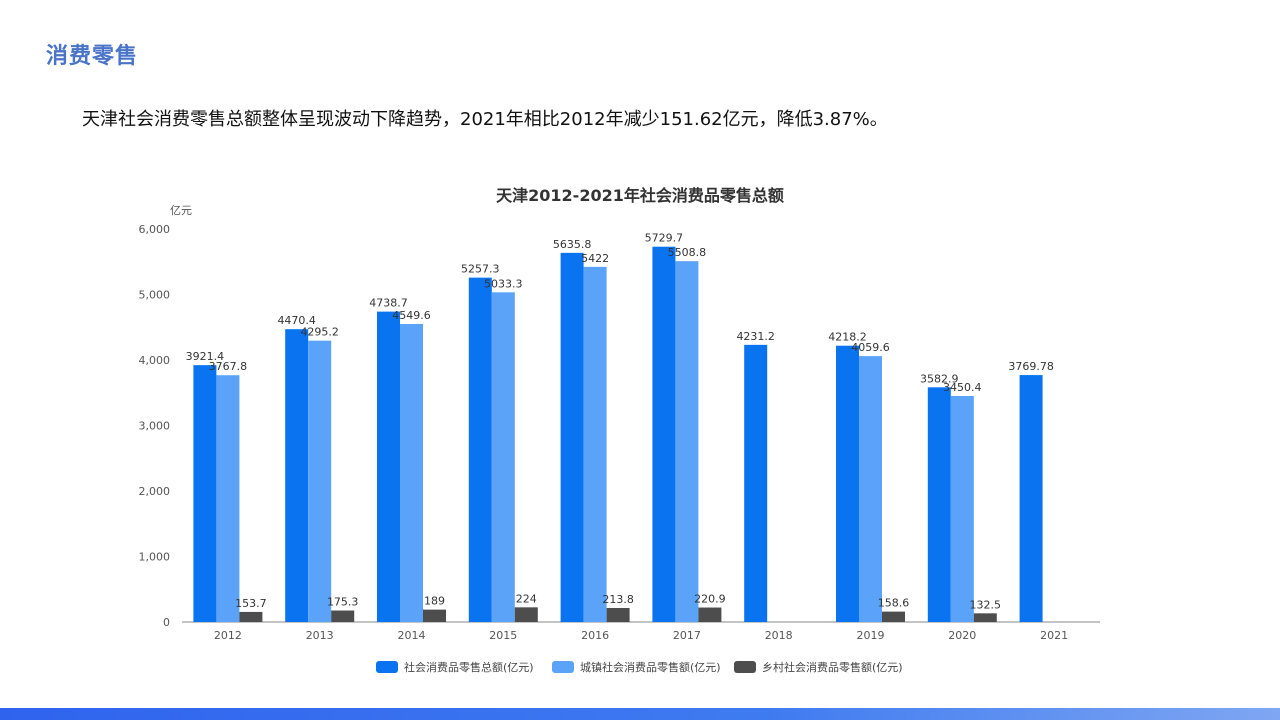 Image resolution: width=1280 pixels, height=720 pixels. What do you see at coordinates (469, 667) in the screenshot?
I see `legend-label: 社会消费品零售总额(亿元)` at bounding box center [469, 667].